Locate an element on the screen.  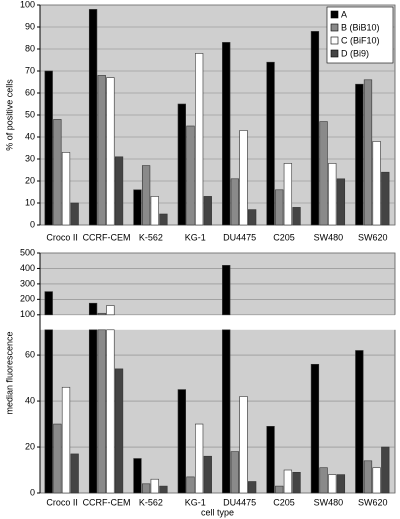
y-tick-label: 500 is located at coordinates (27, 252).